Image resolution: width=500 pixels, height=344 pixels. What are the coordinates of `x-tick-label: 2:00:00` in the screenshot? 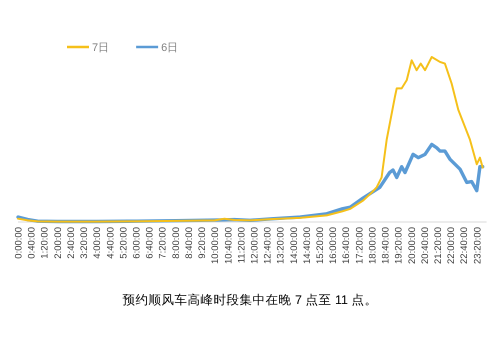 It's located at (58, 243).